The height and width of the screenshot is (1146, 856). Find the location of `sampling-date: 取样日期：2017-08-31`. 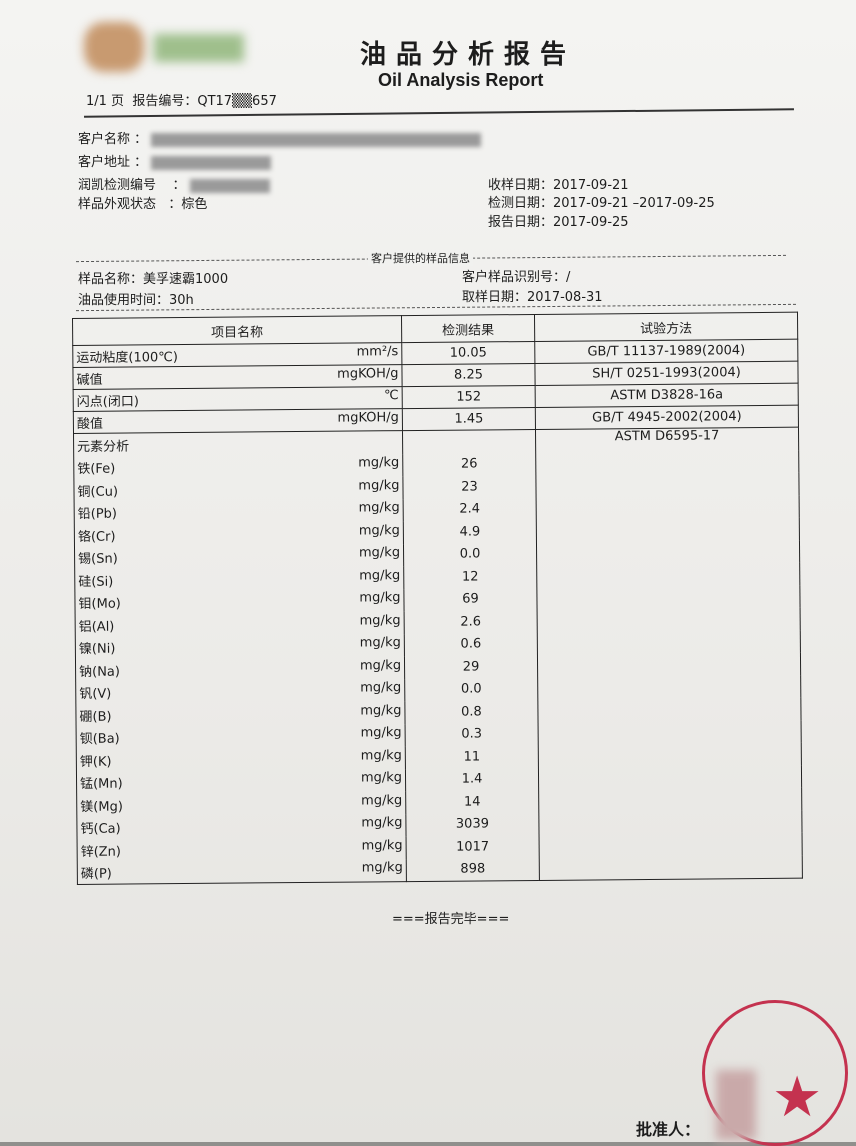

sampling-date: 取样日期：2017-08-31 is located at coordinates (532, 297).